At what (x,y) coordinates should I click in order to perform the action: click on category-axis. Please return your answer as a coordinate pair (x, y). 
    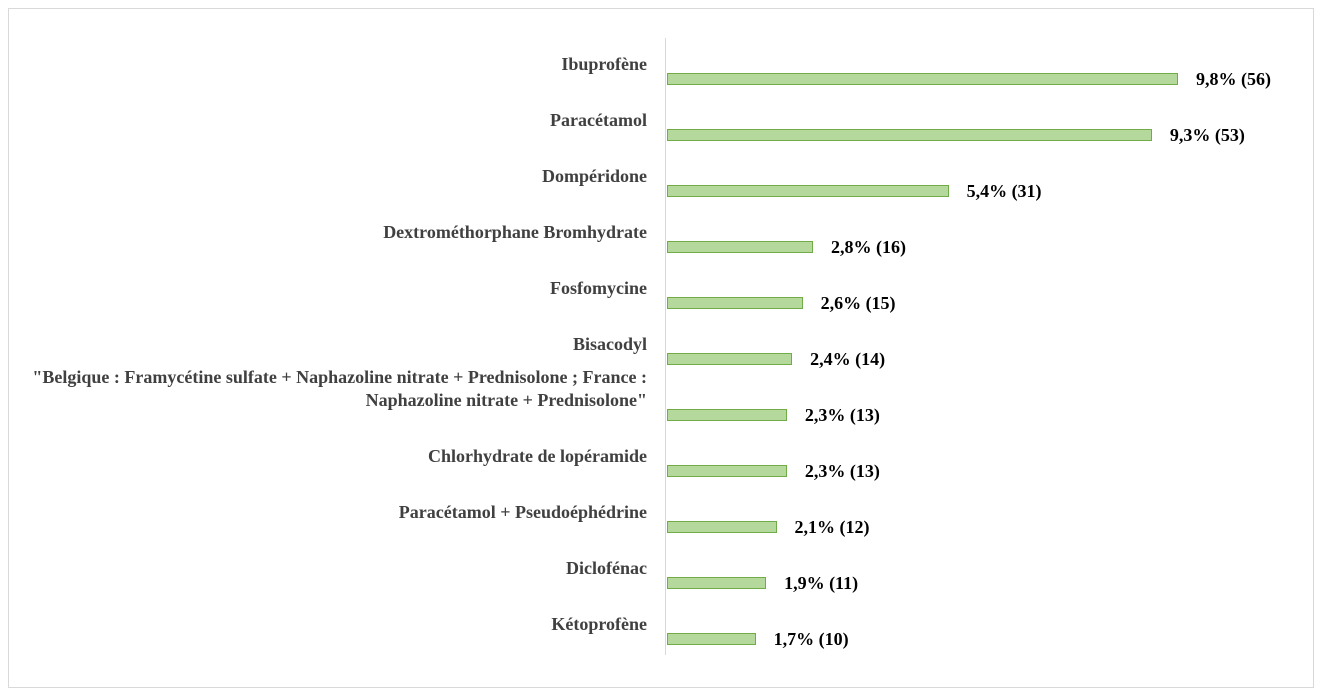
    Looking at the image, I should click on (665, 346).